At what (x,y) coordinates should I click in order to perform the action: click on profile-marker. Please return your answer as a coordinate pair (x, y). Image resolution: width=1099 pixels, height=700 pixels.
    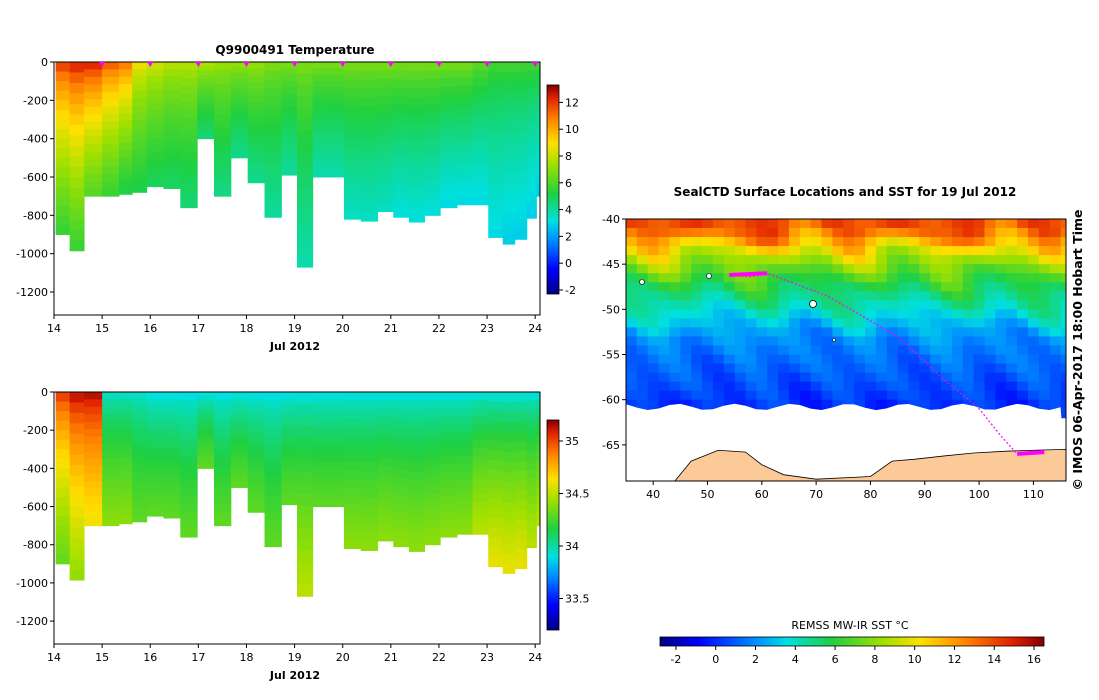
    Looking at the image, I should click on (198, 64).